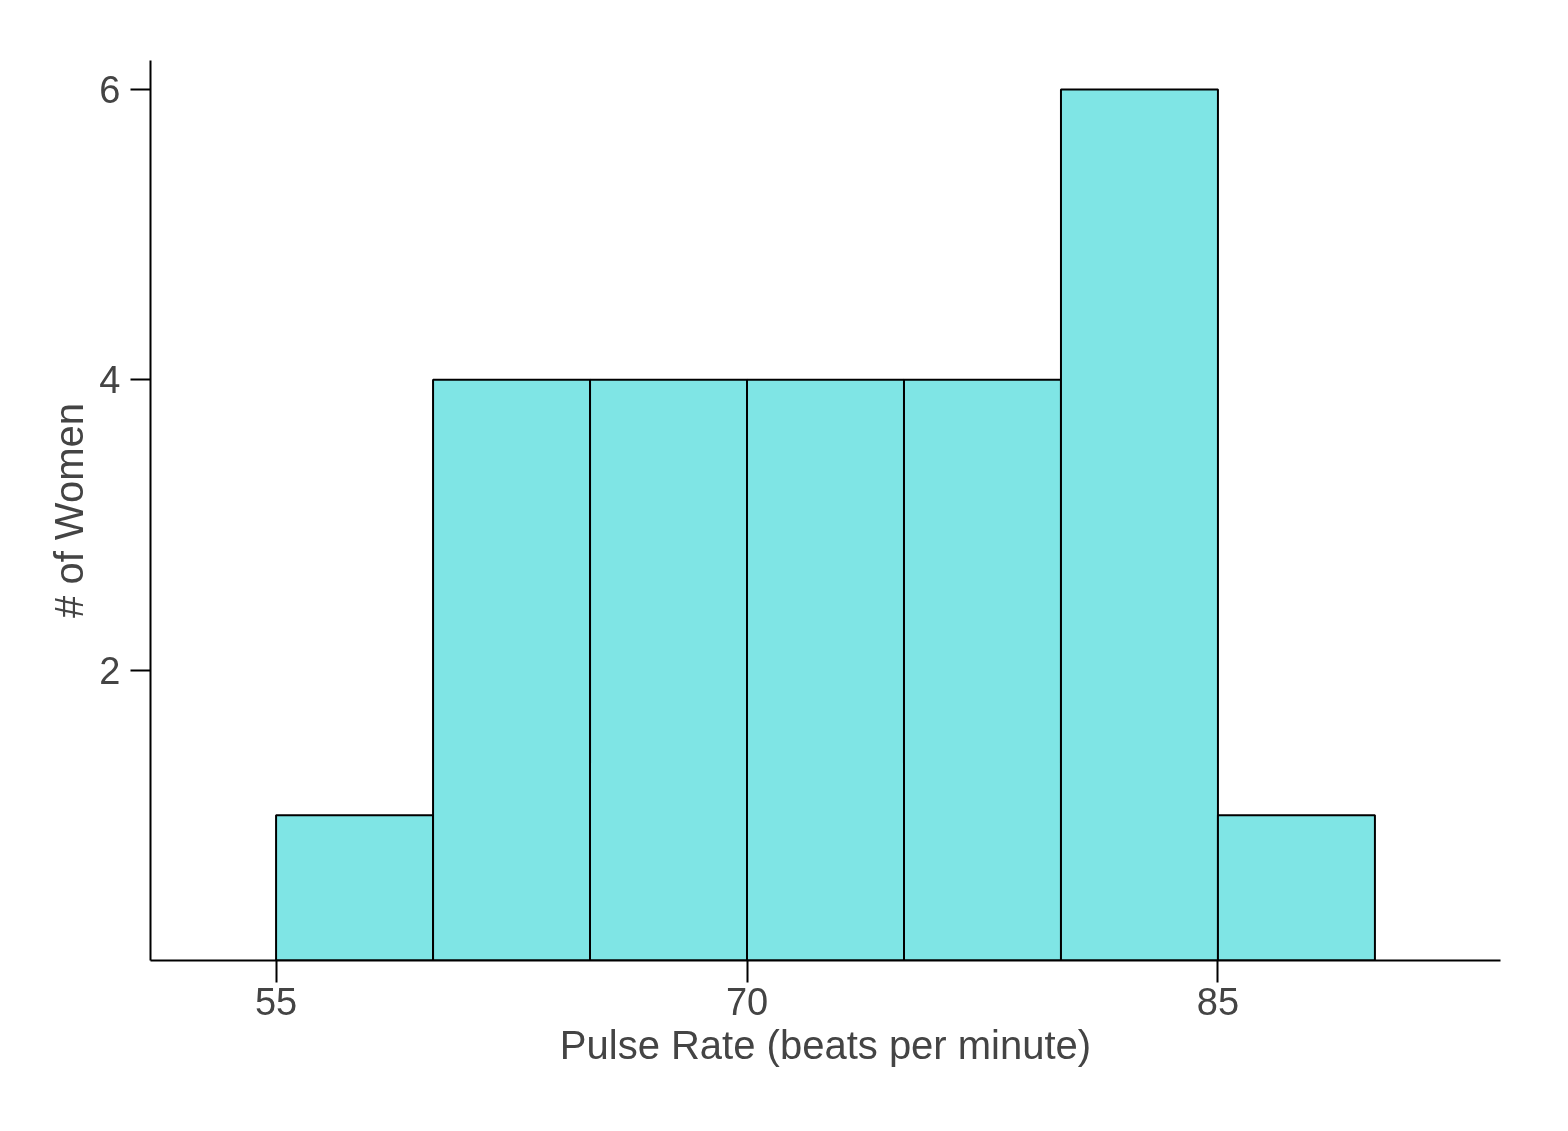 This screenshot has height=1131, width=1568. I want to click on x-axis-title: Pulse Rate (beats per minute), so click(825, 1044).